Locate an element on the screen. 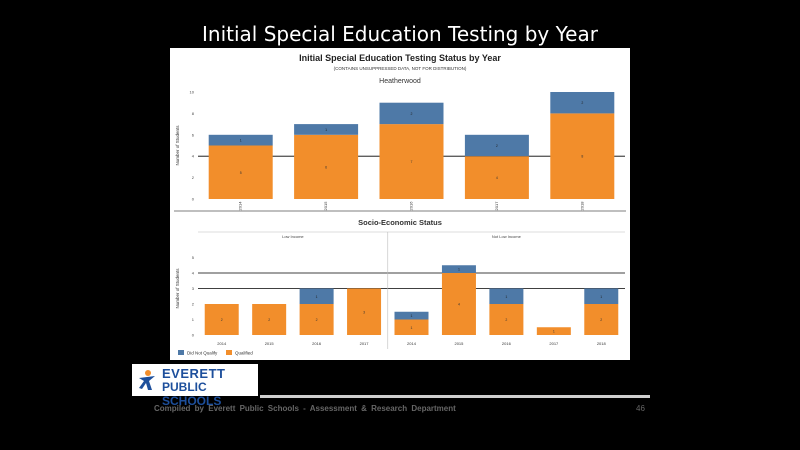 This screenshot has height=450, width=800. data-label: 8 is located at coordinates (582, 157).